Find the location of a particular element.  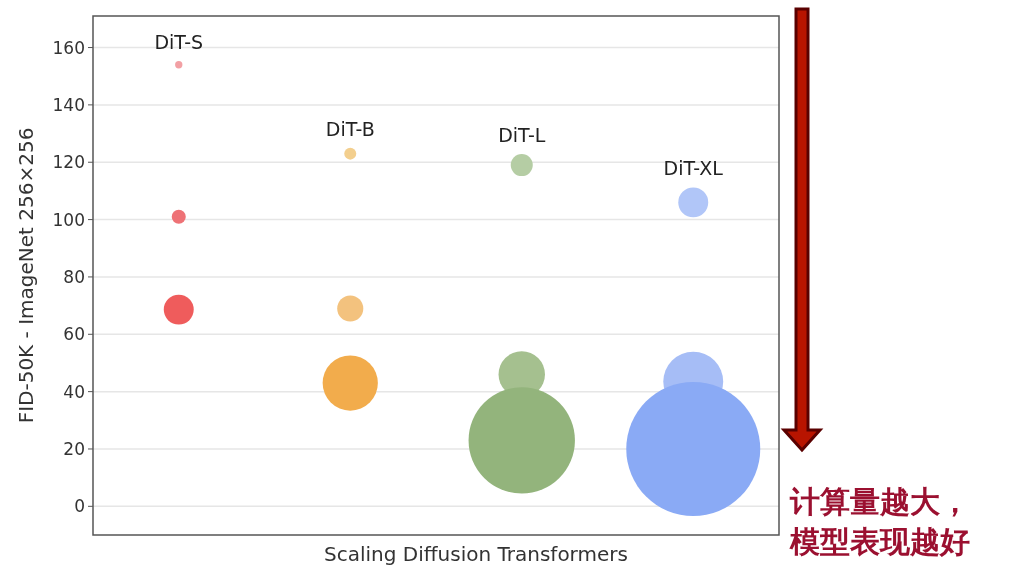

y-tick-label: 20 is located at coordinates (74, 448).